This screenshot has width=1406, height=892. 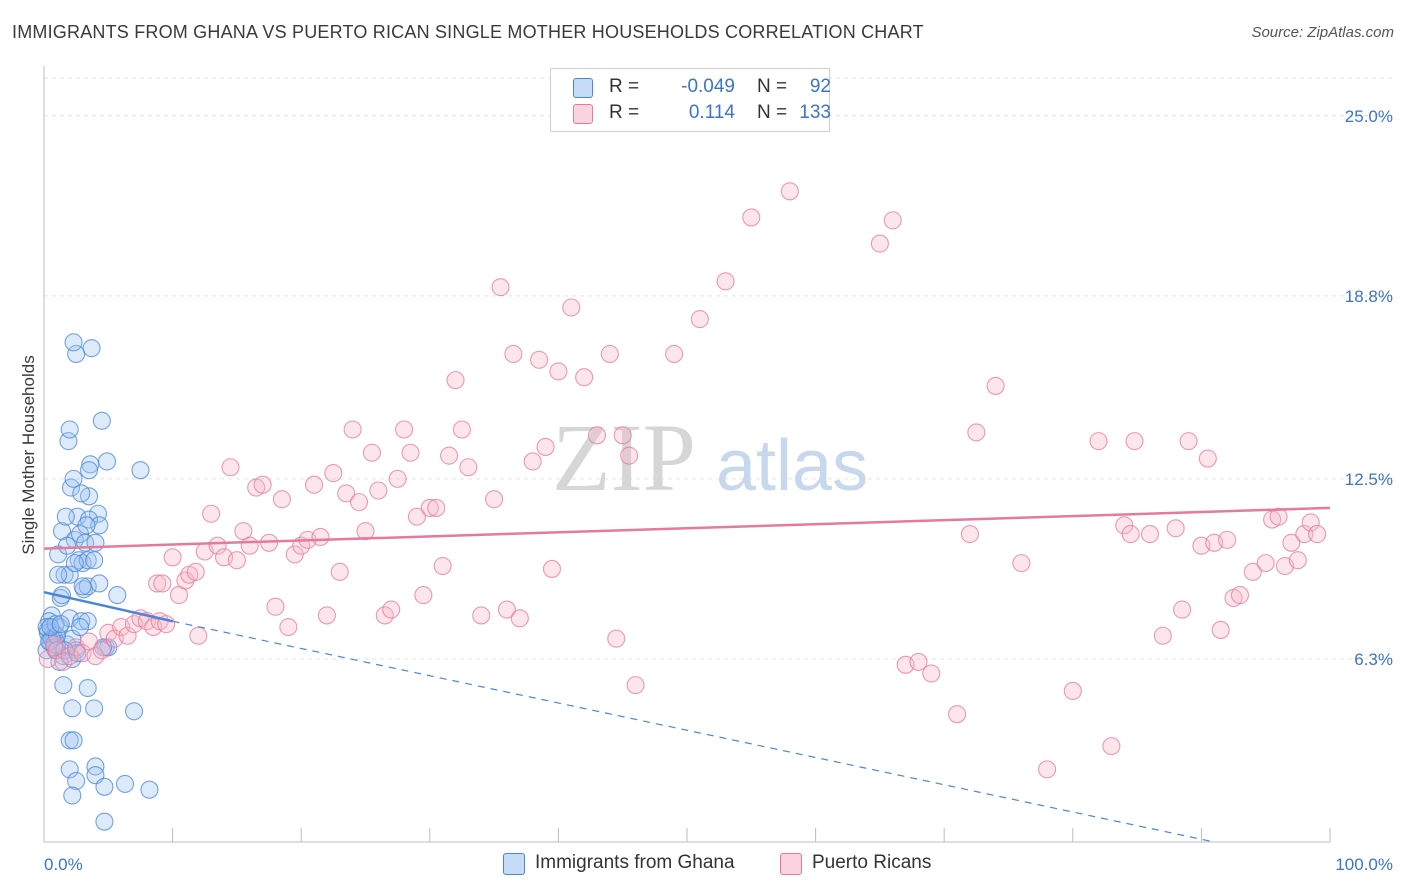 What do you see at coordinates (1369, 296) in the screenshot?
I see `y-tick-label: 18.8%` at bounding box center [1369, 296].